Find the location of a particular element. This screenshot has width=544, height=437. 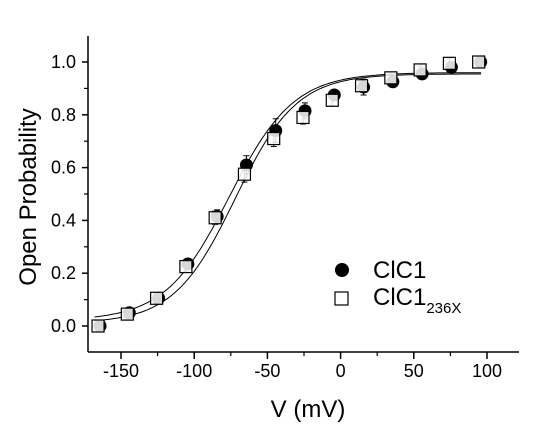

y-tick-label: 0.8 is located at coordinates (63, 115).